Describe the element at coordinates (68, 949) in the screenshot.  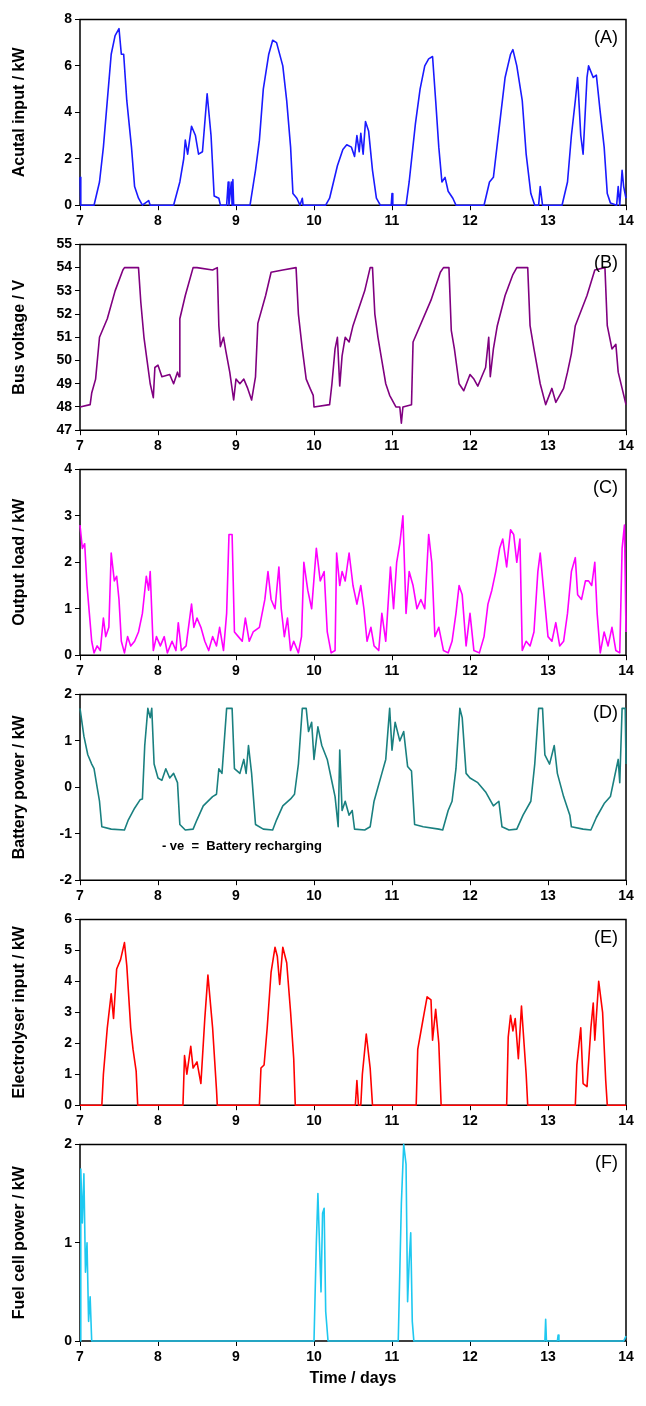
I see `y-tick-label: 5` at that location.